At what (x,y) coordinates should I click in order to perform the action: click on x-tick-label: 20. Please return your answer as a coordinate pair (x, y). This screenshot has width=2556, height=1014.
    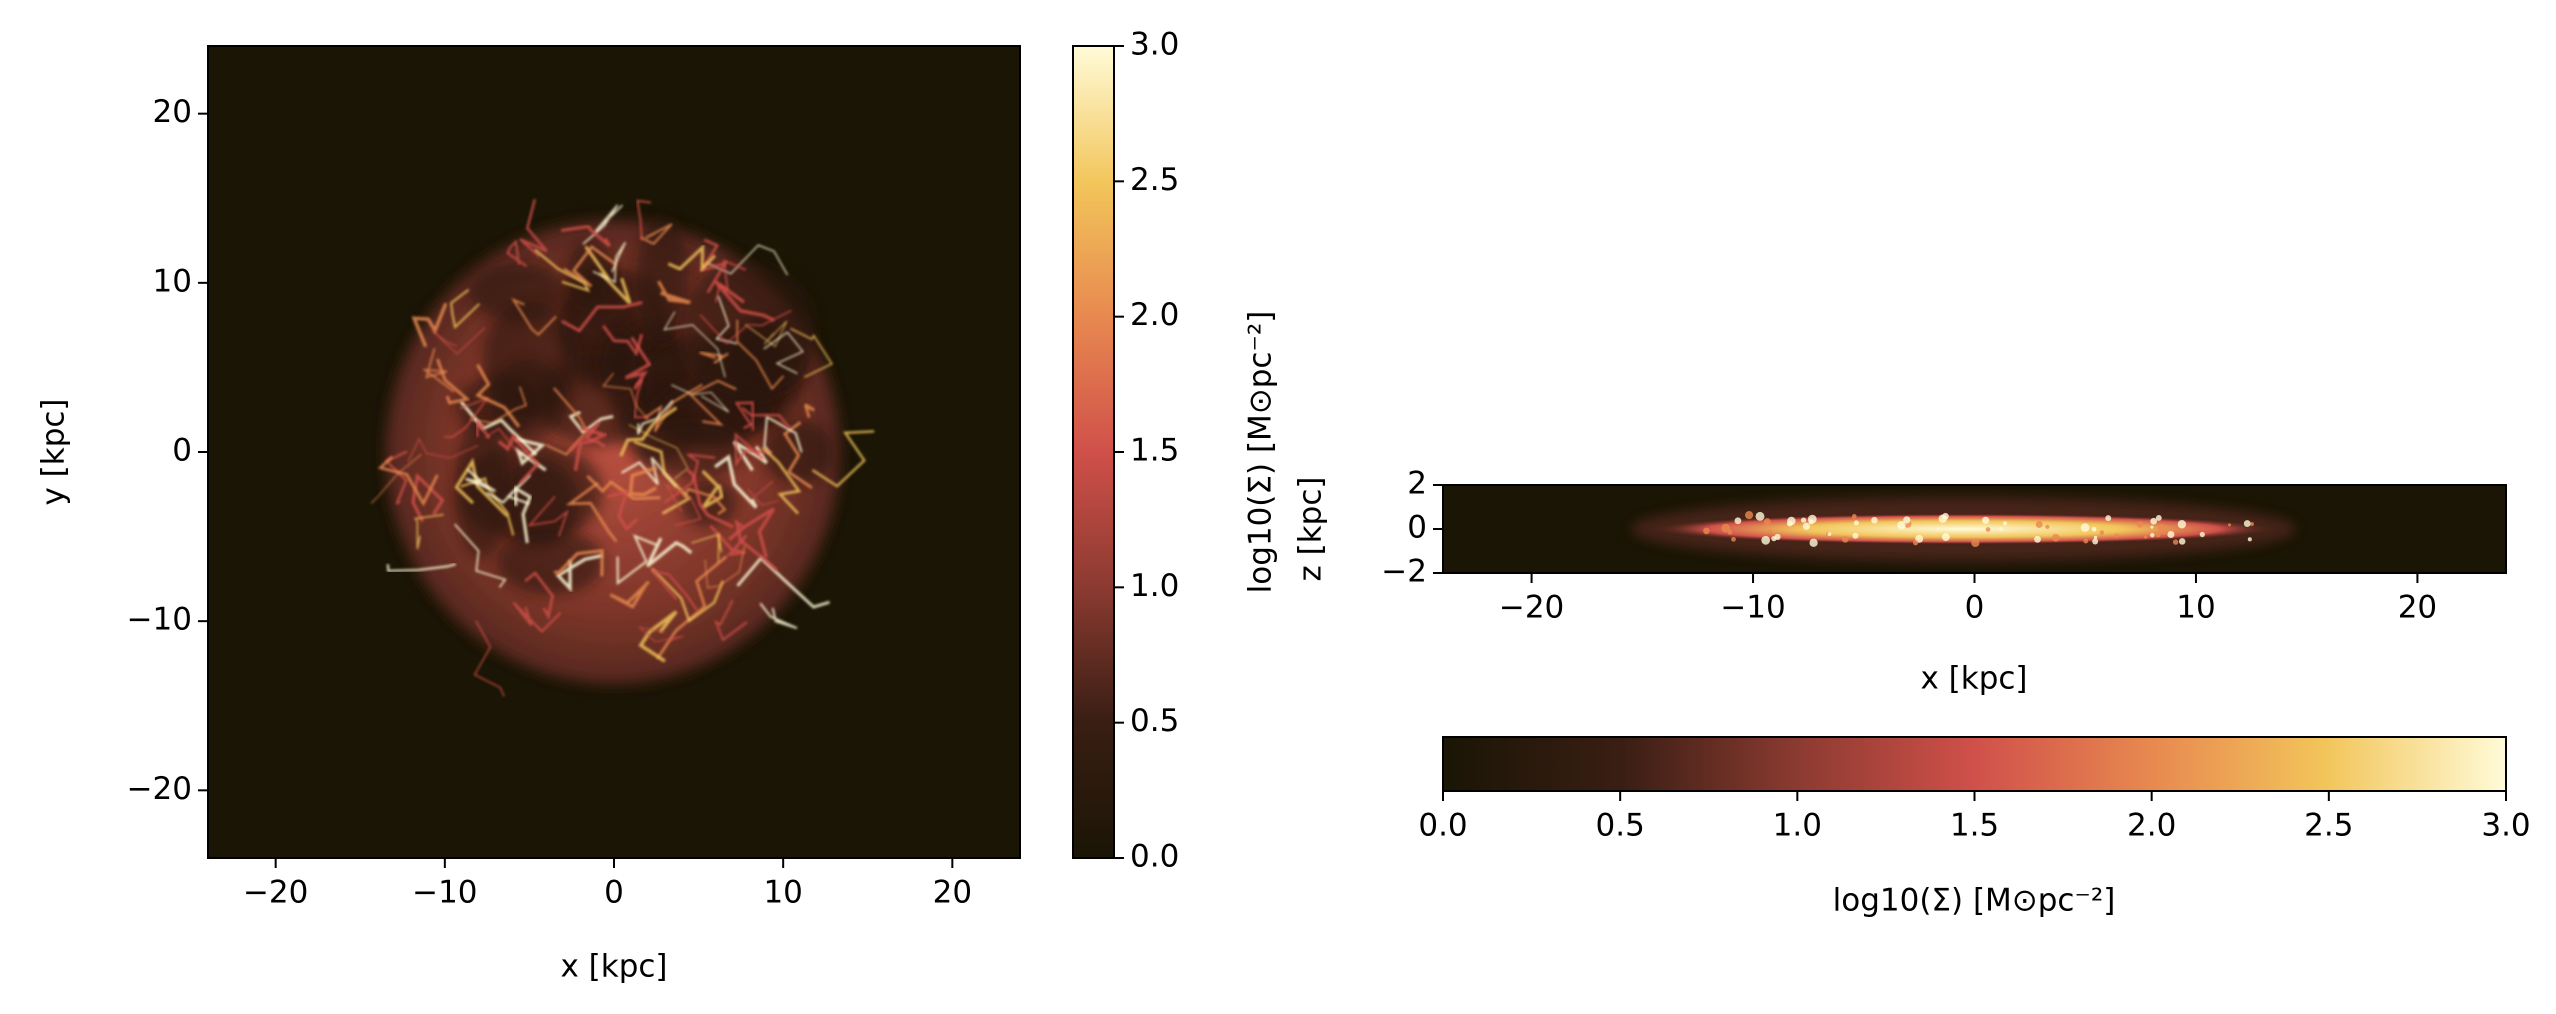
    Looking at the image, I should click on (952, 893).